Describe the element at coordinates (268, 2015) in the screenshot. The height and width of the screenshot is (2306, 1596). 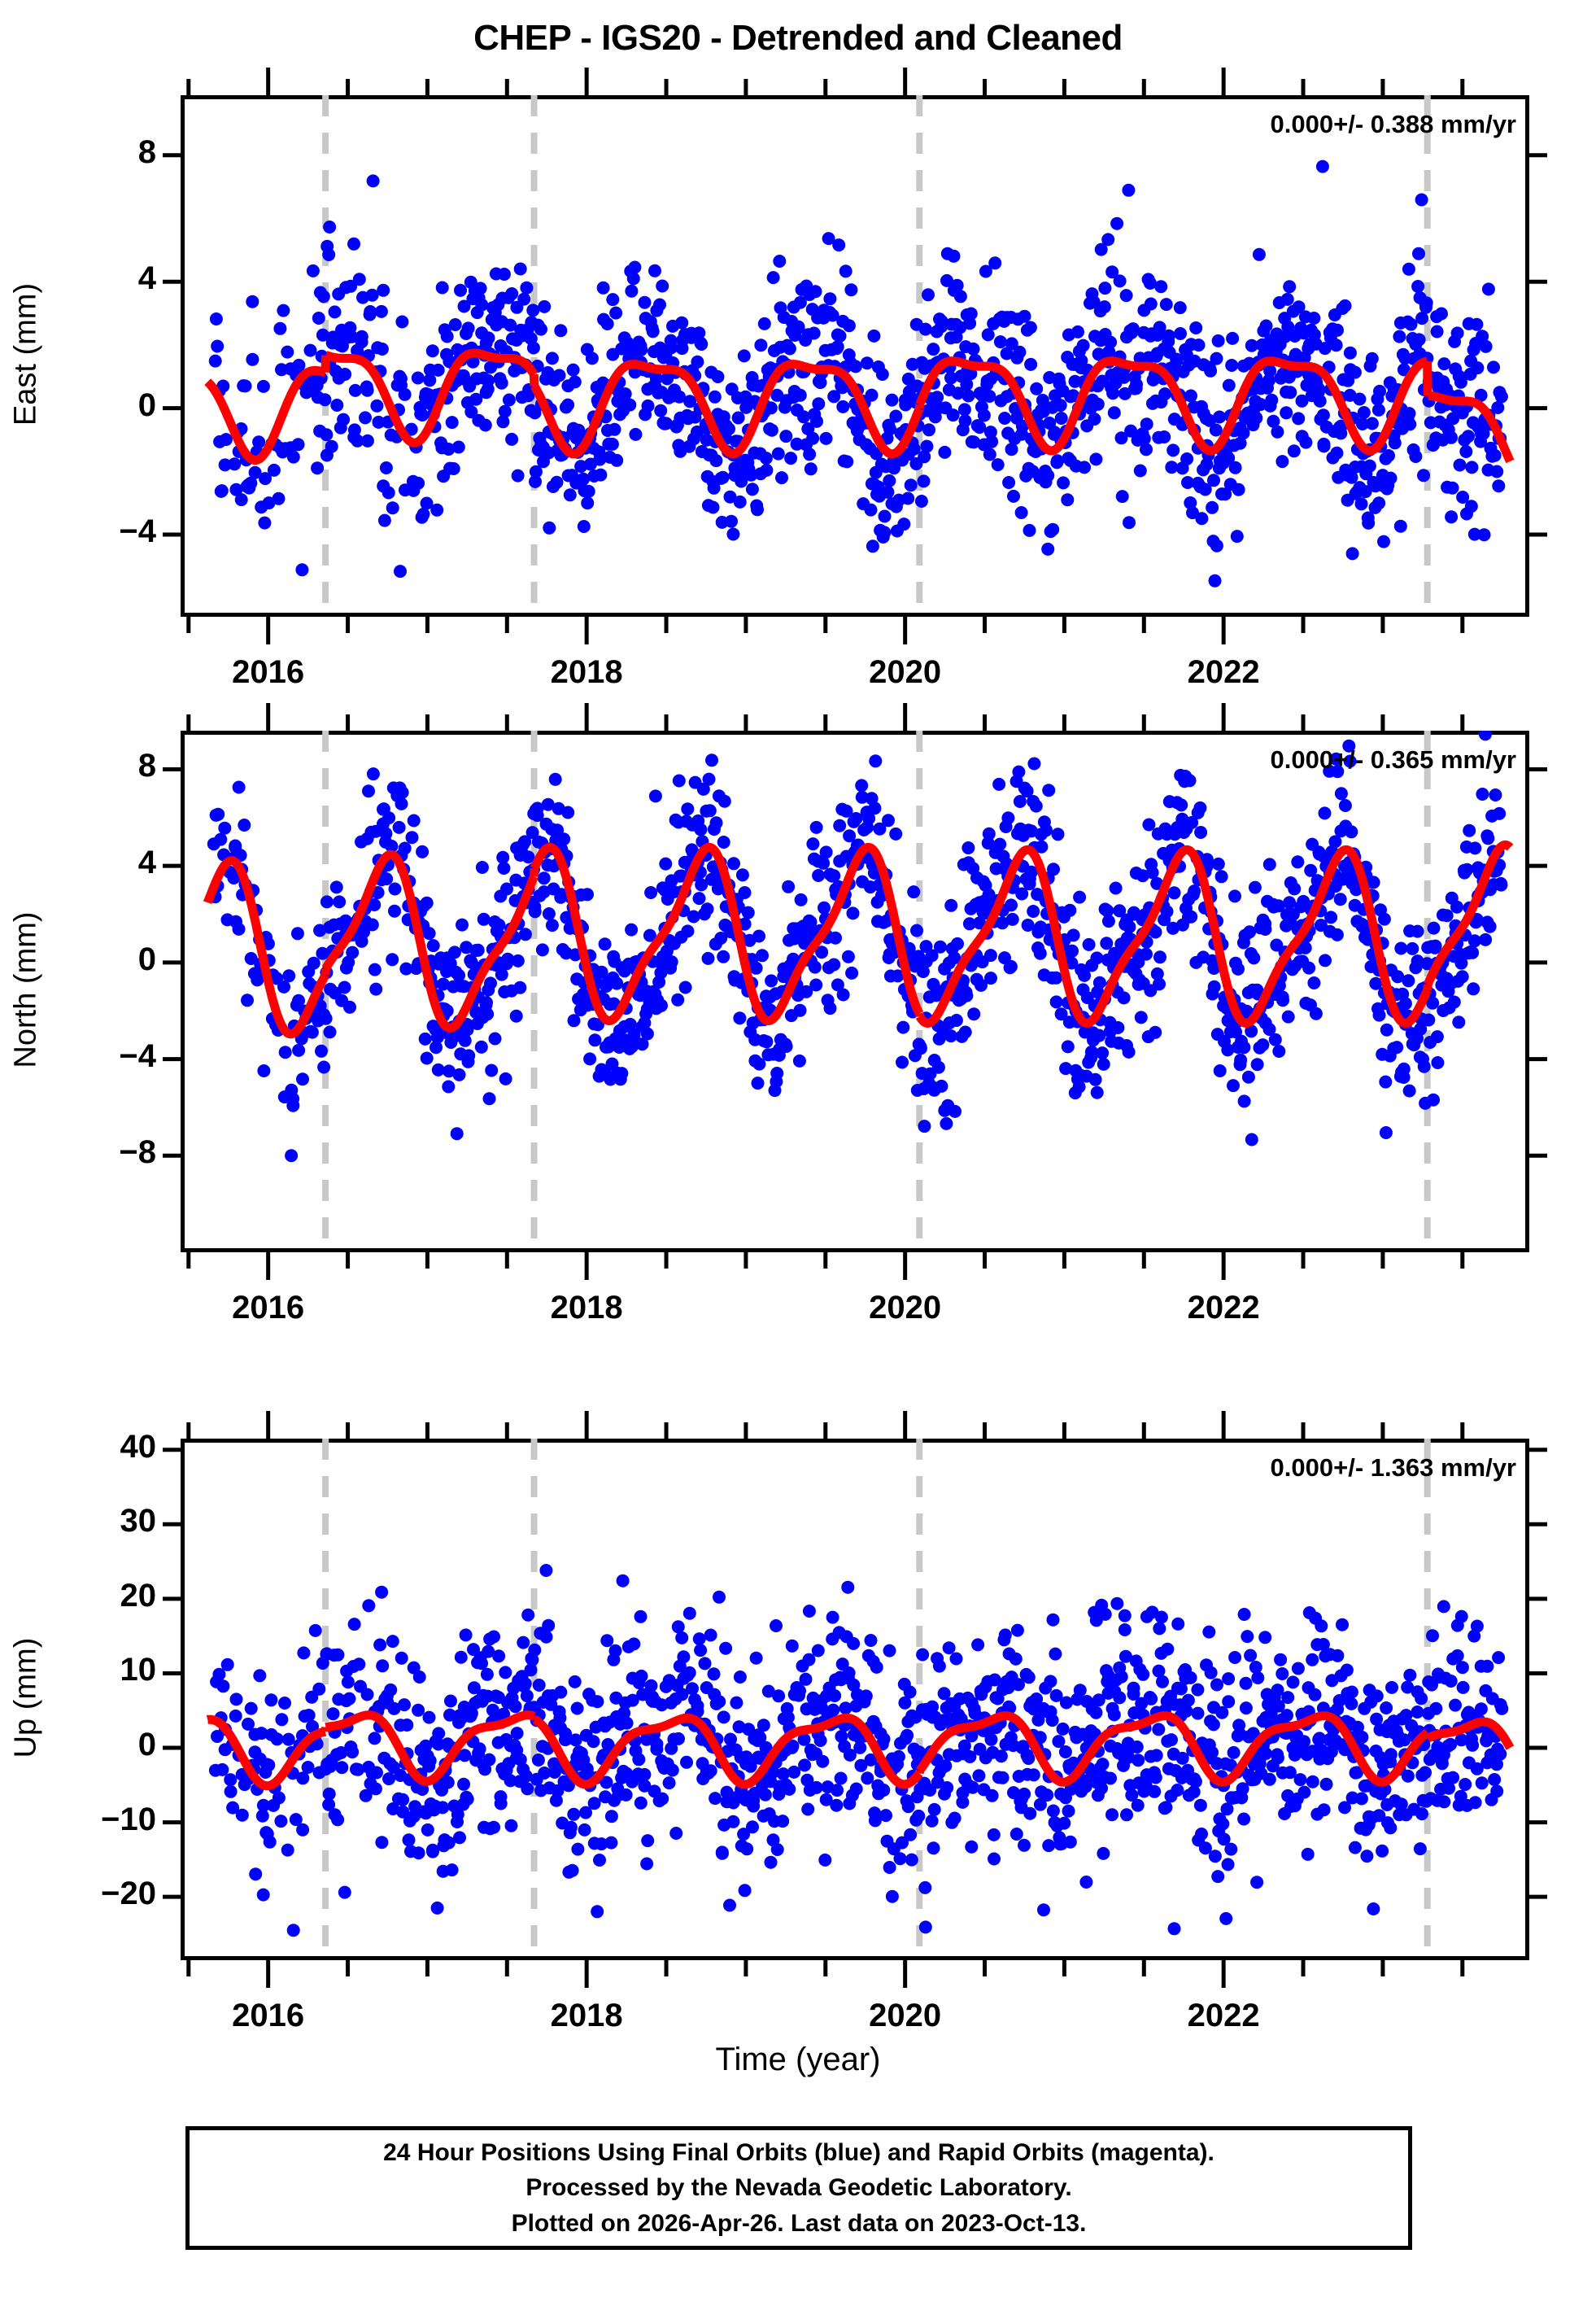
I see `xtick-label-up-0: 2016` at that location.